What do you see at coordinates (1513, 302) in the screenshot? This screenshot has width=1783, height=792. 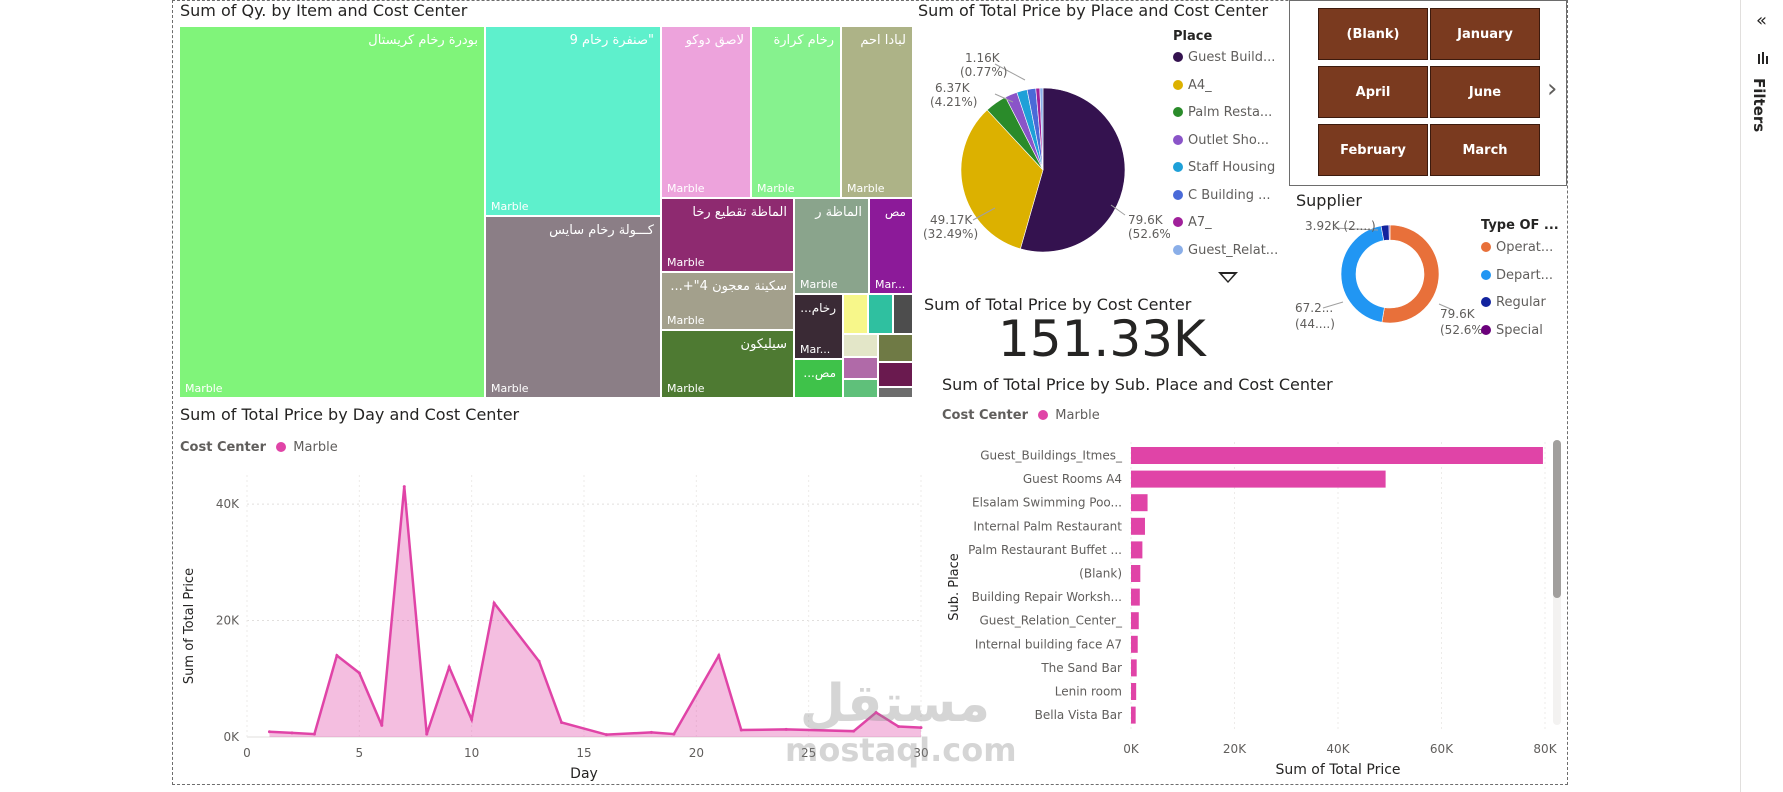 I see `donut-legend-item: Regular` at bounding box center [1513, 302].